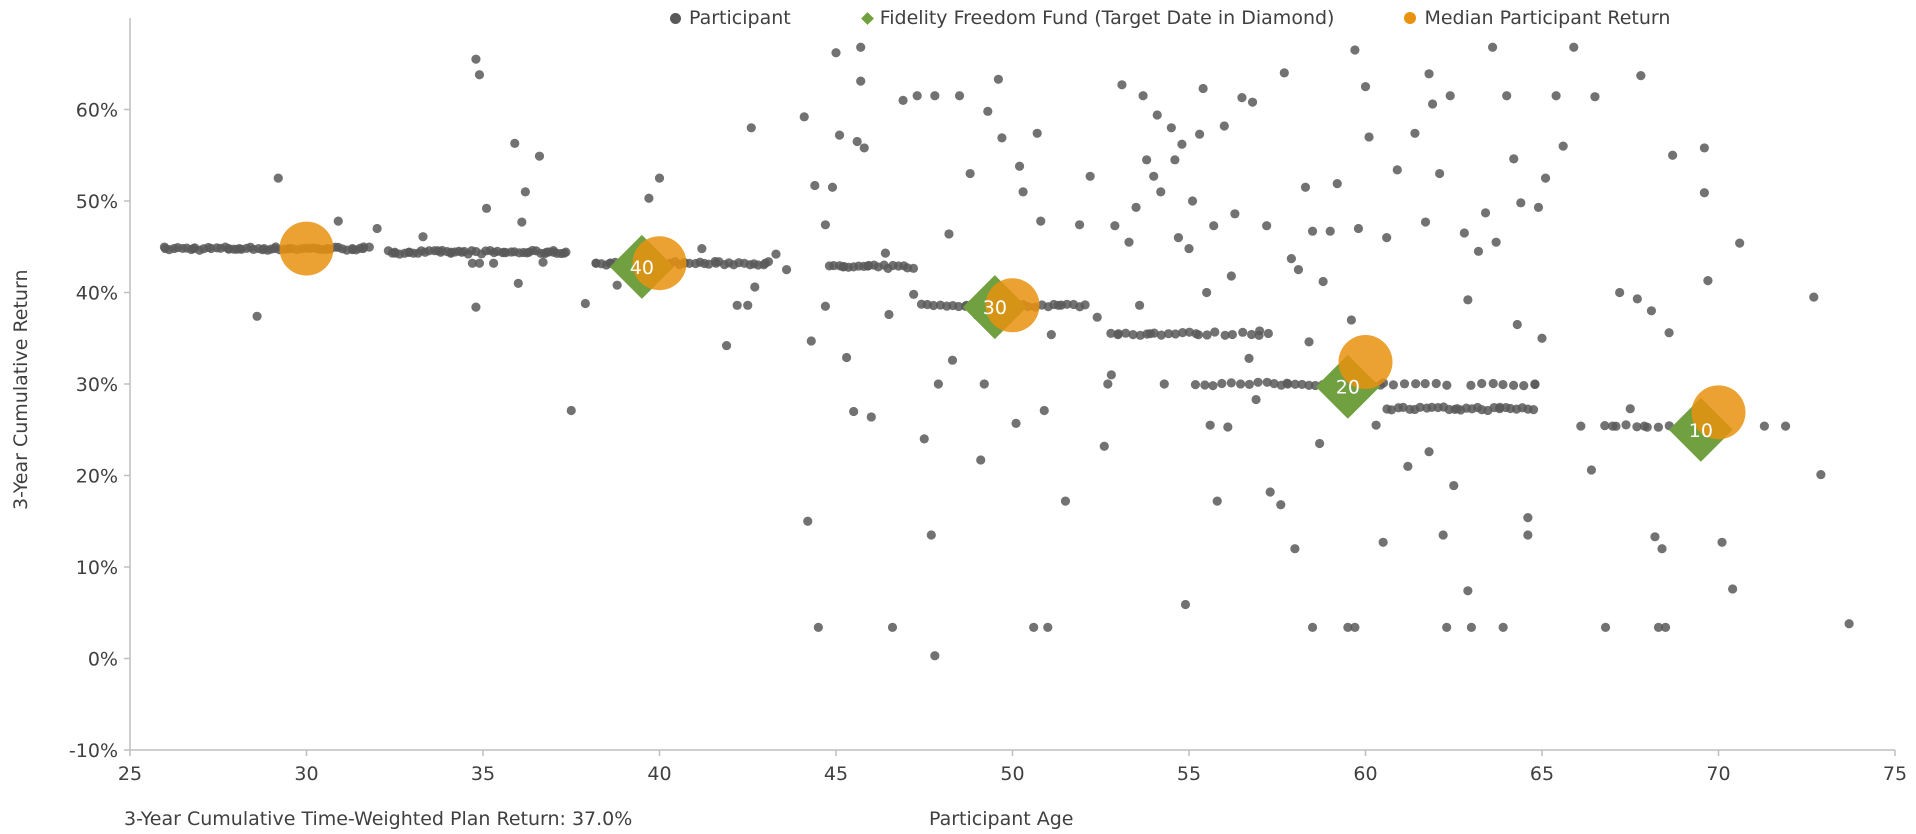 The height and width of the screenshot is (834, 1916). Describe the element at coordinates (995, 308) in the screenshot. I see `fund-target-label: 30` at that location.